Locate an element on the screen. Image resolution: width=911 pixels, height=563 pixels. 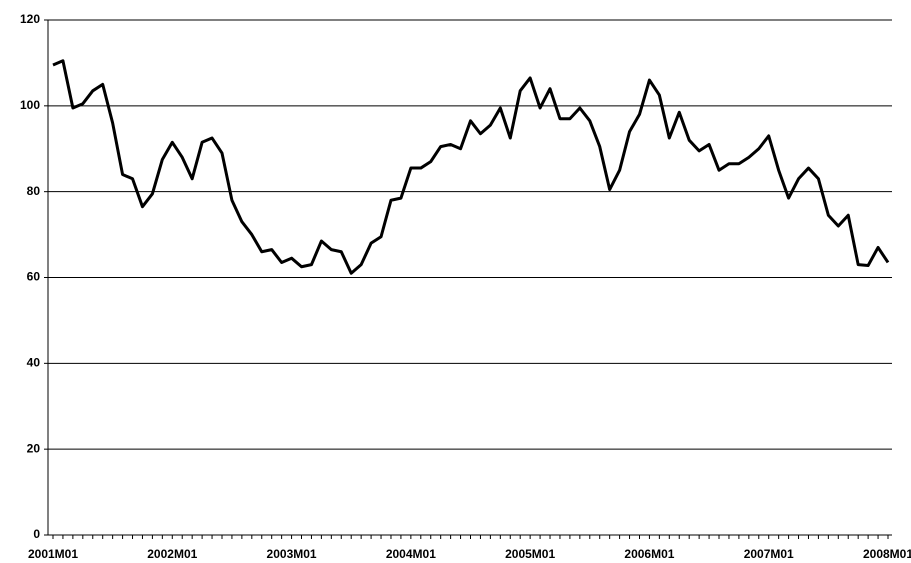
x-tick-label: 2005M01 is located at coordinates (530, 554).